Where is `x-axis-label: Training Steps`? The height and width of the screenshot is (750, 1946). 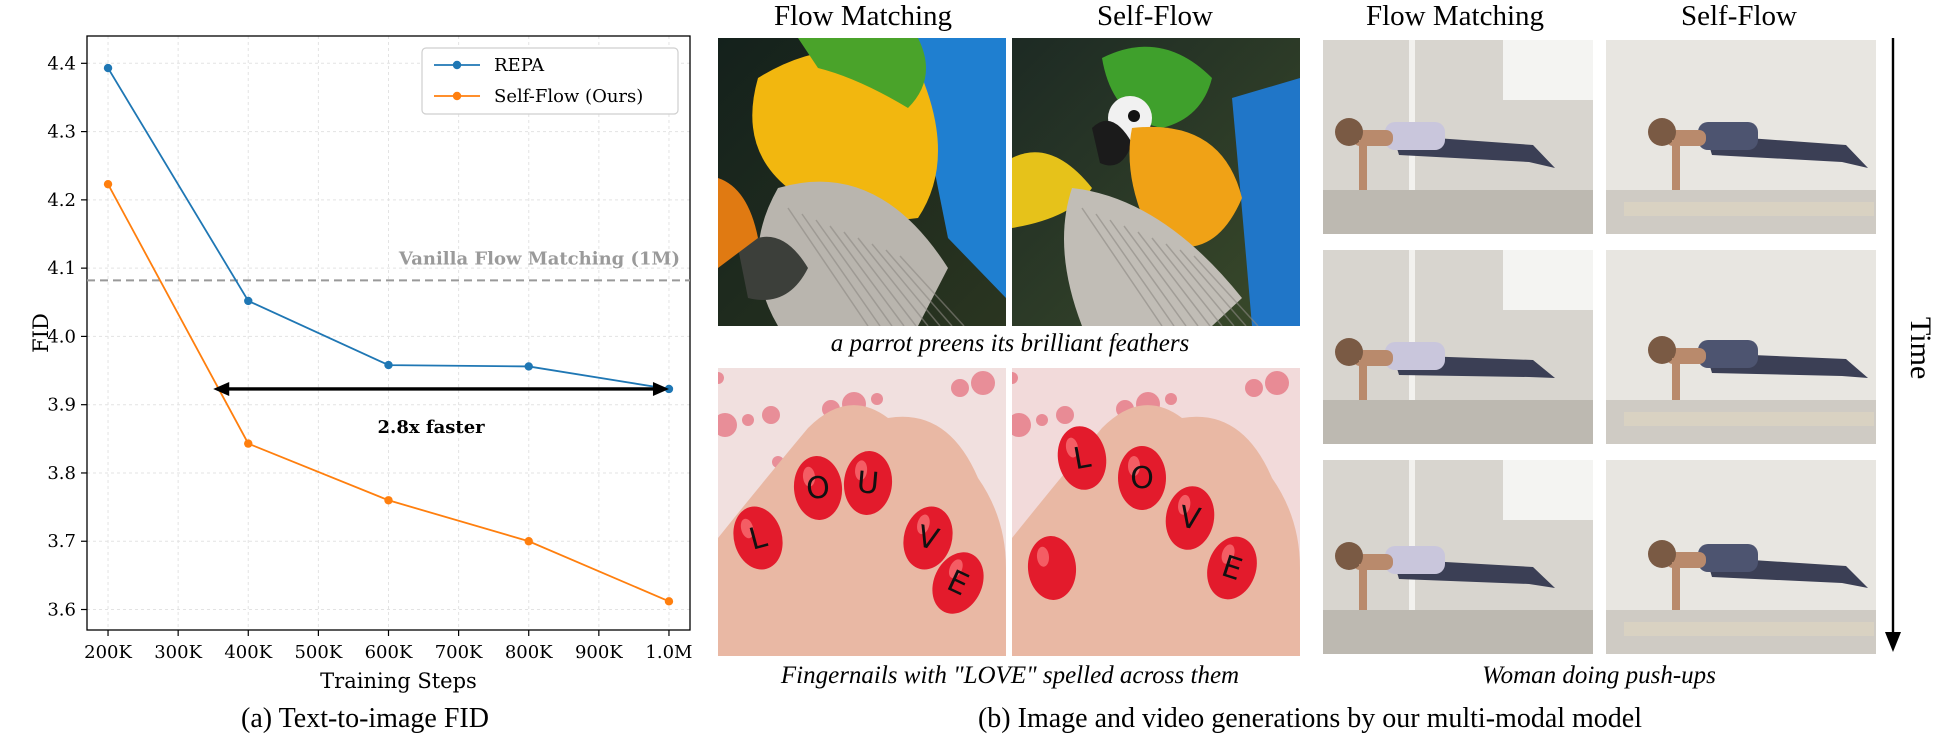 x-axis-label: Training Steps is located at coordinates (398, 681).